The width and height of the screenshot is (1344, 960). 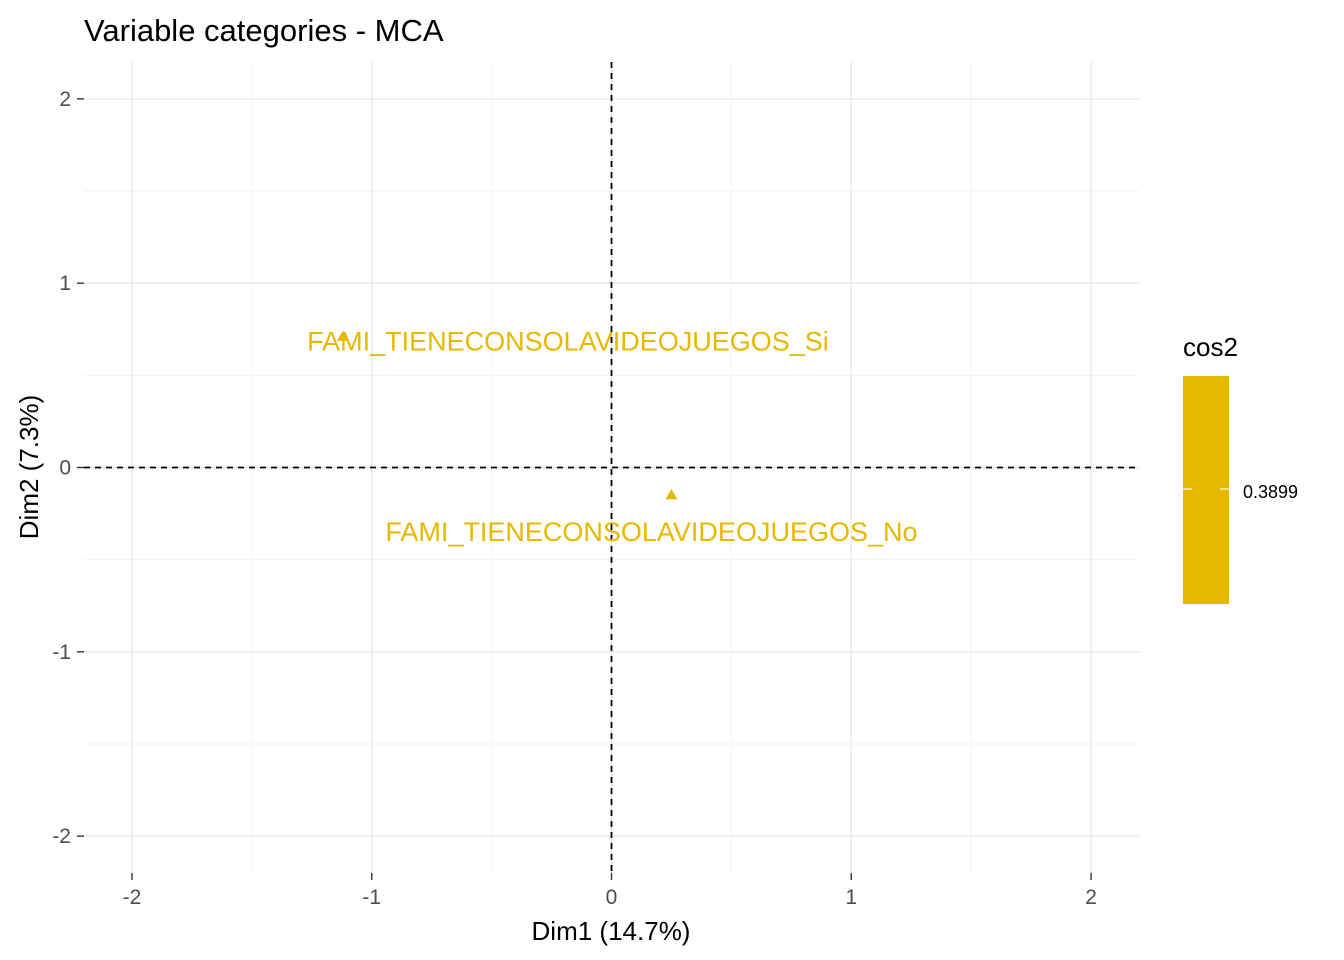 I want to click on chart-title: Variable categories - MCA, so click(x=264, y=30).